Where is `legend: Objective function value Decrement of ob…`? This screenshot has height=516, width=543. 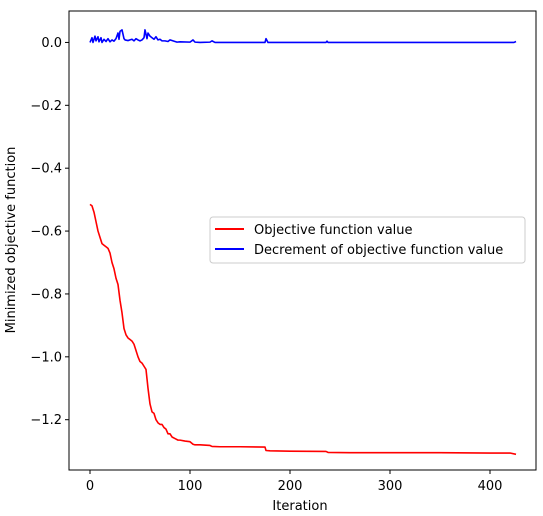 legend: Objective function value Decrement of ob… is located at coordinates (367, 240).